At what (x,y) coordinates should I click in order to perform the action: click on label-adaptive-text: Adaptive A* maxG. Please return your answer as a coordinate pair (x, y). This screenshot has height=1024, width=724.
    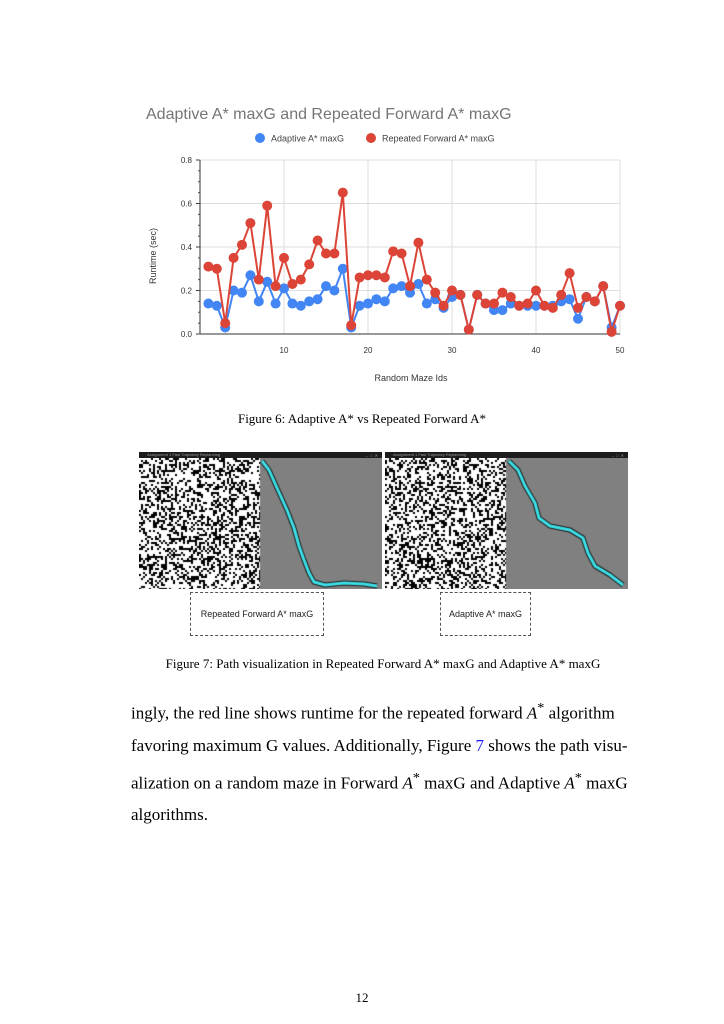
    Looking at the image, I should click on (485, 614).